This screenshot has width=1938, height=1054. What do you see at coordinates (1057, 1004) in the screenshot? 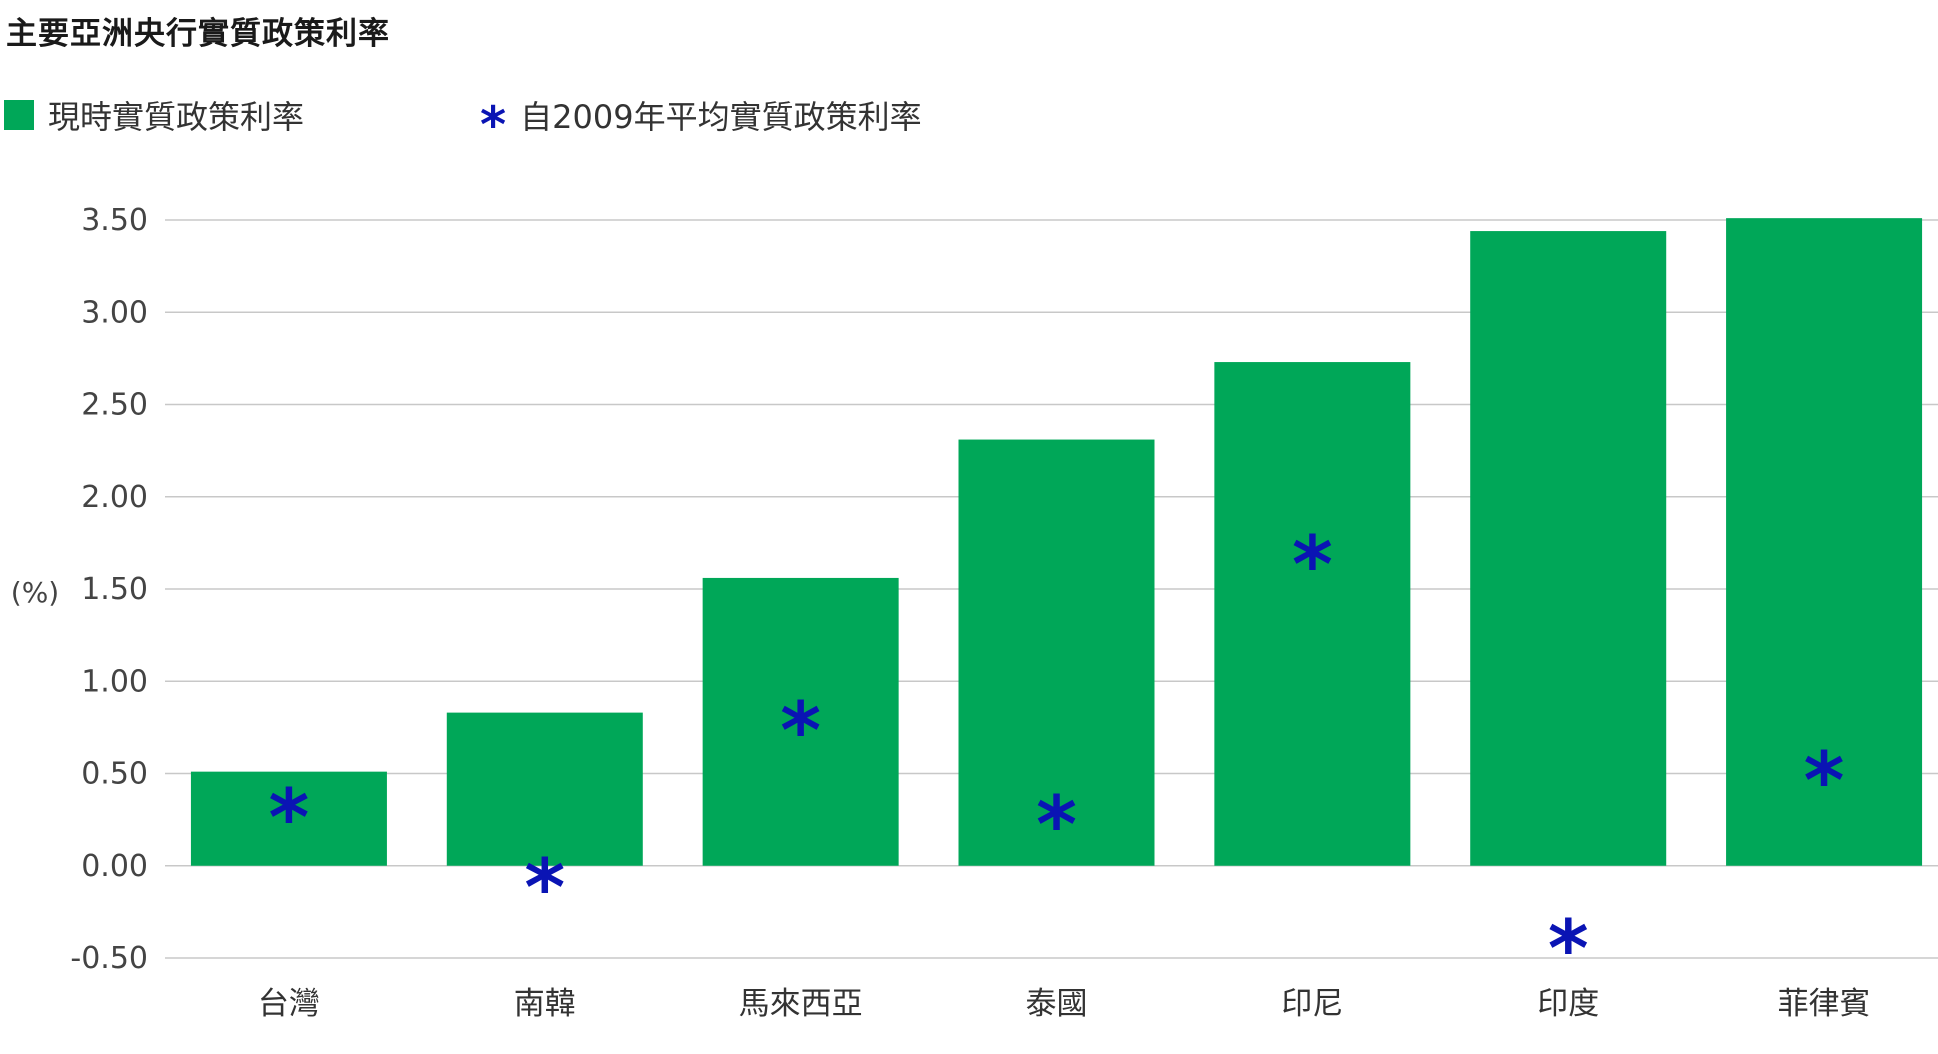
I see `category-label: 泰國` at bounding box center [1057, 1004].